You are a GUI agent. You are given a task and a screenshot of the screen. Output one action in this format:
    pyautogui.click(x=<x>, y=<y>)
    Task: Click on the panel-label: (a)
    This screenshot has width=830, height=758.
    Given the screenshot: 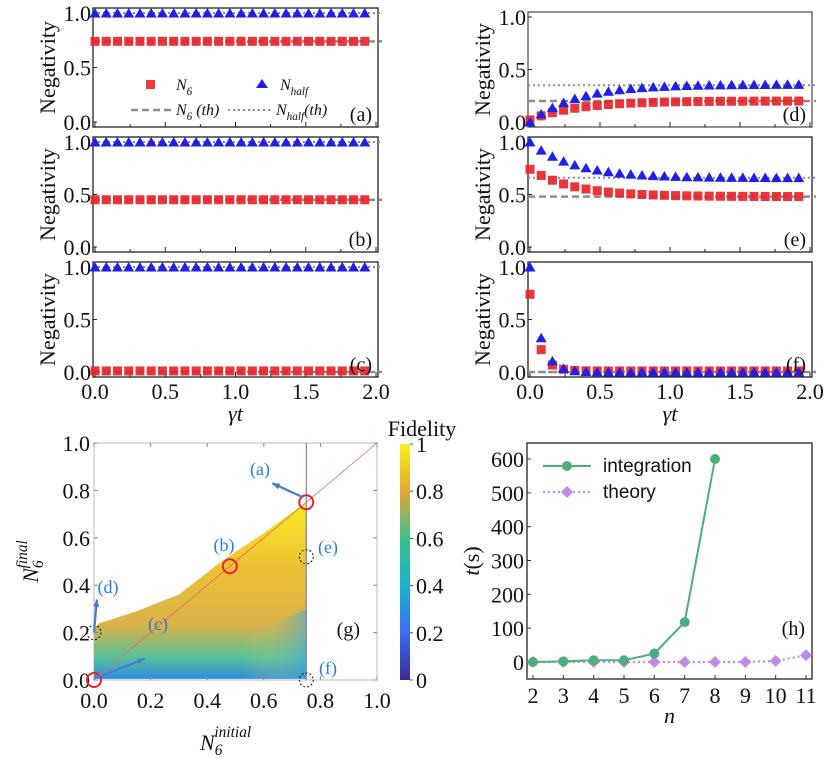 What is the action you would take?
    pyautogui.click(x=361, y=115)
    